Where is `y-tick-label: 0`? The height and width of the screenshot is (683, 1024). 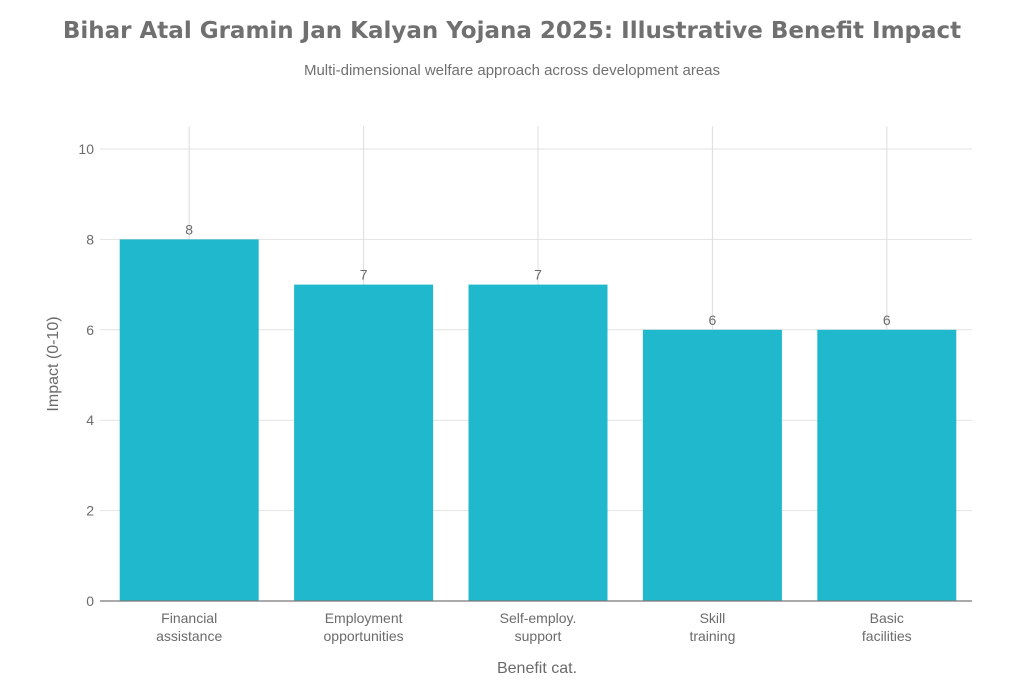 y-tick-label: 0 is located at coordinates (90, 601).